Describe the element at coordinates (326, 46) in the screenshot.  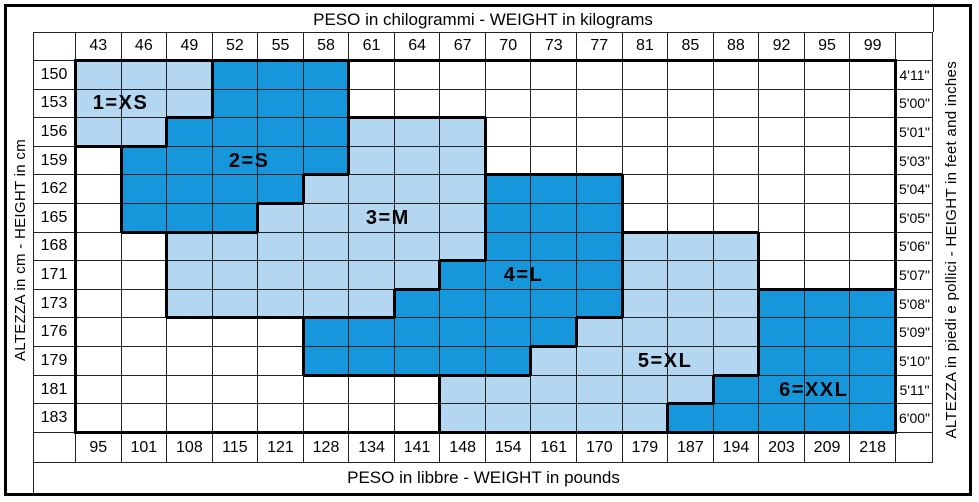
I see `kg-value-cell: 58` at that location.